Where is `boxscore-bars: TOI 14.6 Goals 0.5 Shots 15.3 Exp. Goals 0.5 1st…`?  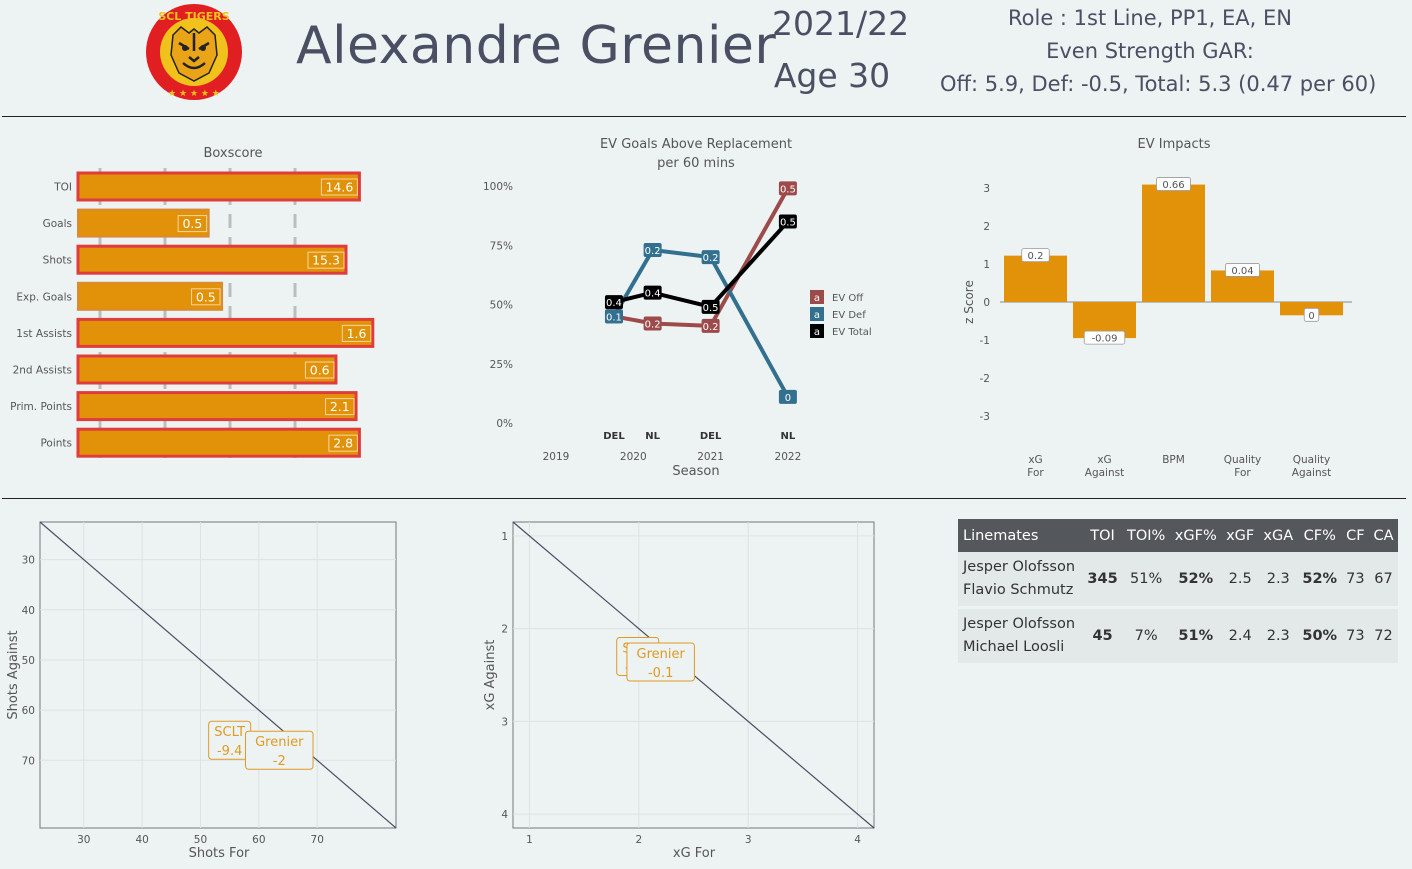
boxscore-bars: TOI 14.6 Goals 0.5 Shots 15.3 Exp. Goals 0.5 1st… is located at coordinates (192, 314).